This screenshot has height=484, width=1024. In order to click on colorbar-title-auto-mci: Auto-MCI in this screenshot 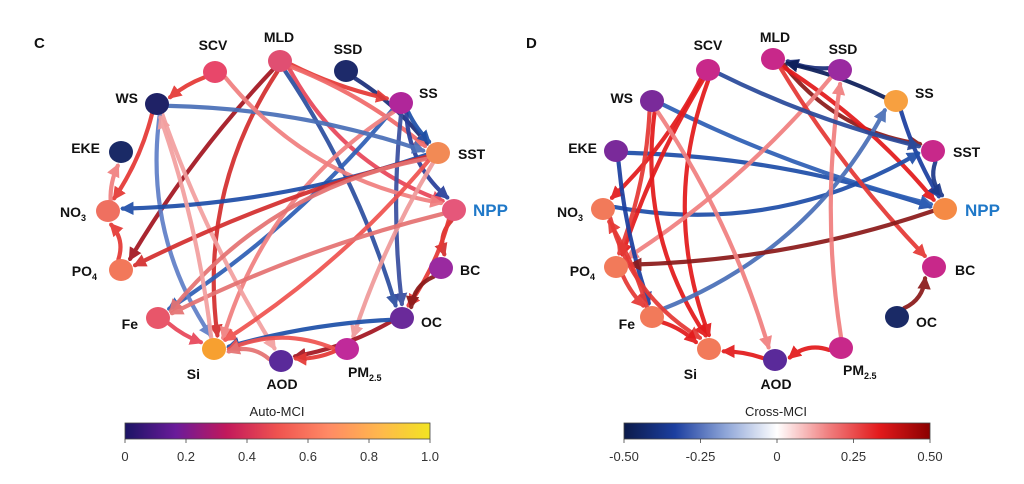, I will do `click(277, 411)`.